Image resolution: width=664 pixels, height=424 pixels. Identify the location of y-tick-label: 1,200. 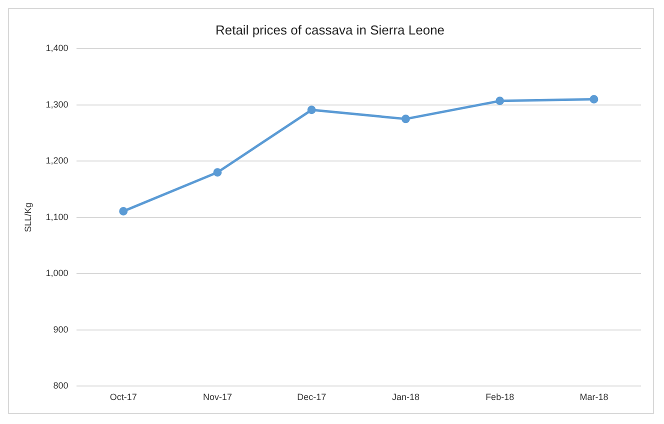
(57, 161).